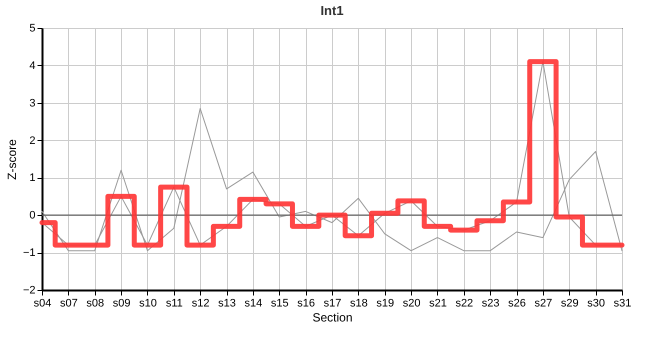  What do you see at coordinates (227, 304) in the screenshot?
I see `x-tick-label: s13` at bounding box center [227, 304].